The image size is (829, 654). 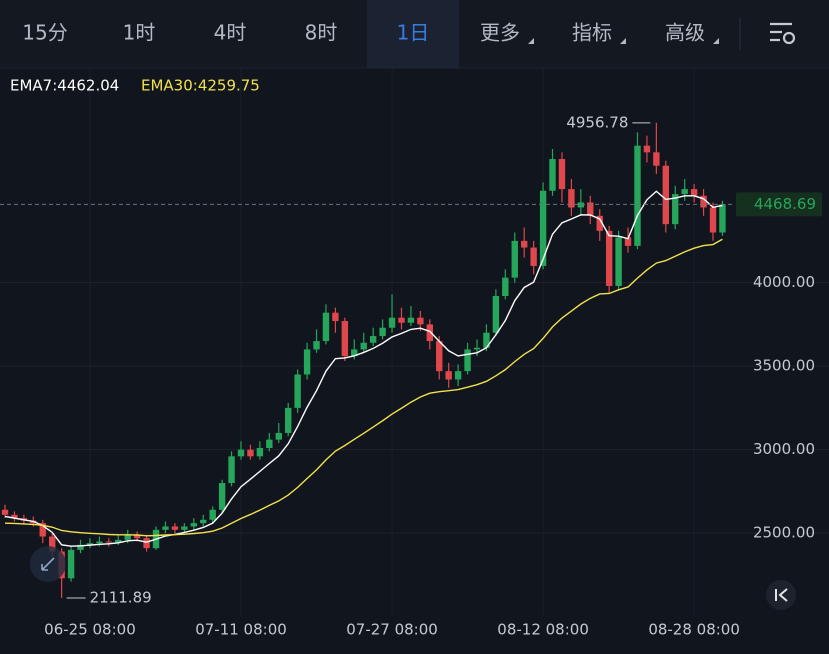 I want to click on reset-button, so click(x=781, y=595).